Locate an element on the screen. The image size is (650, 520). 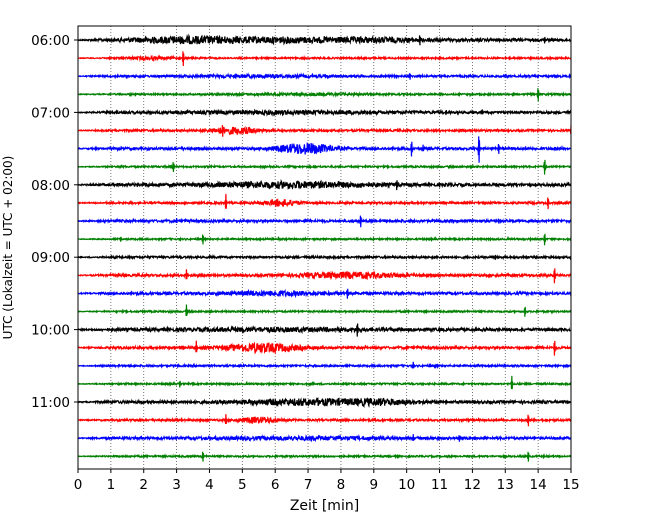
trace-09:30 is located at coordinates (324, 293).